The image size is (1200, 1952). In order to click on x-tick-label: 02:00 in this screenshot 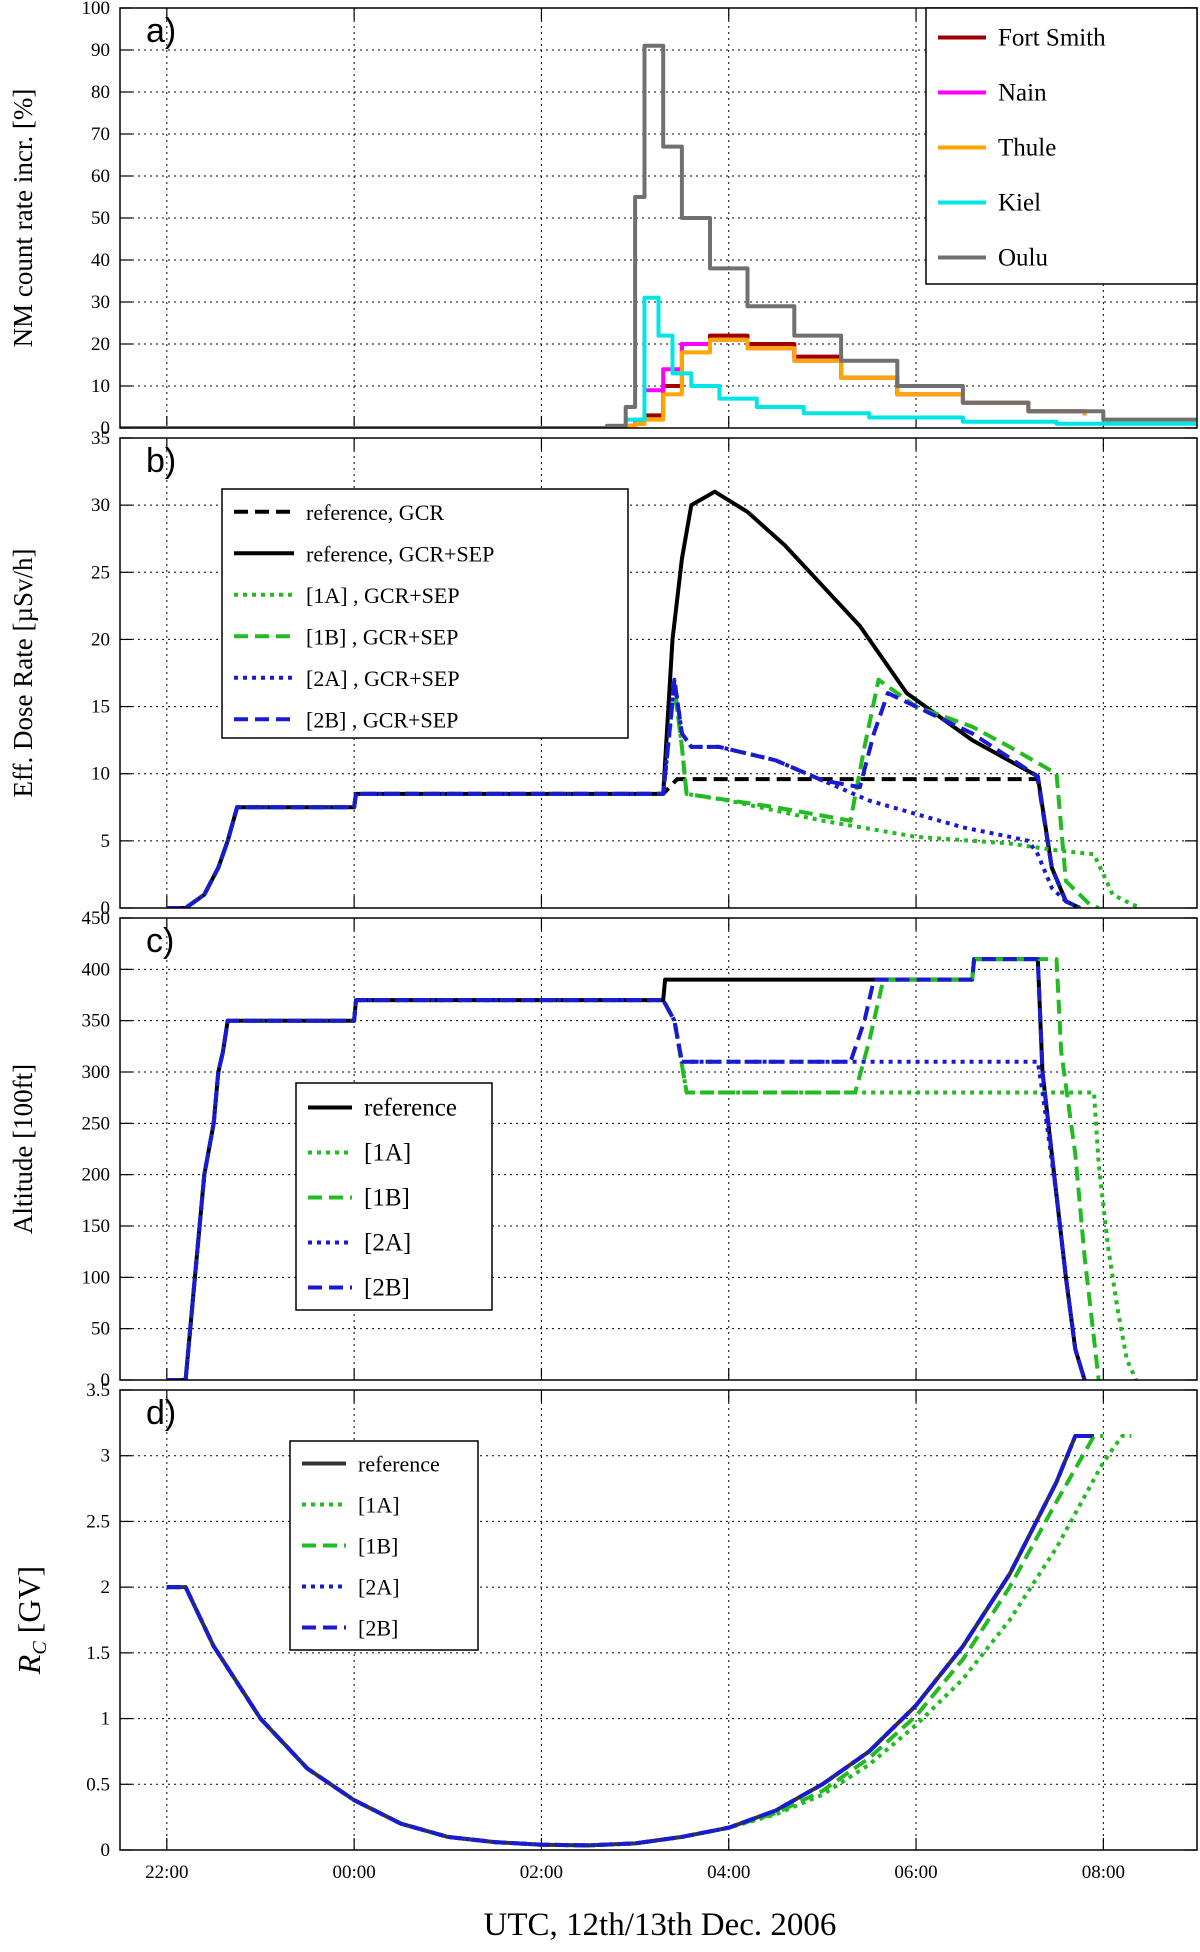, I will do `click(541, 1872)`.